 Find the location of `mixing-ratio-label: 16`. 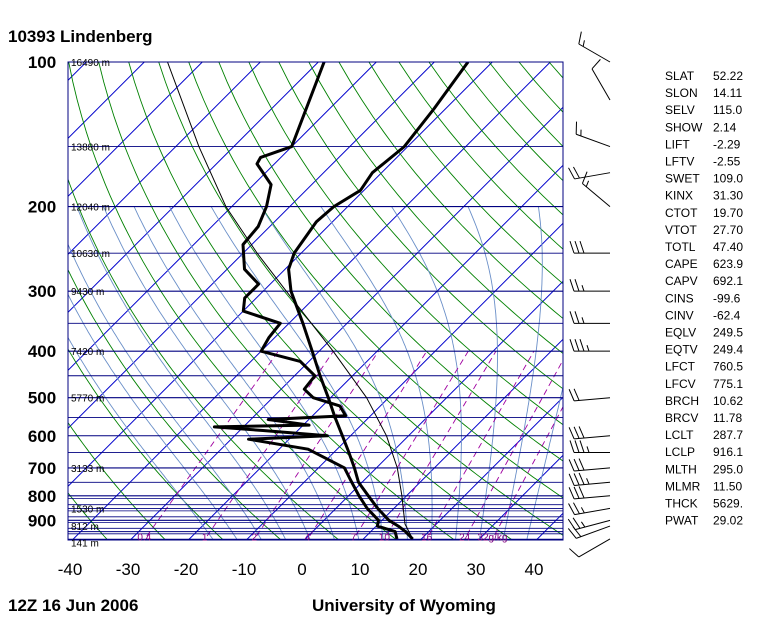

mixing-ratio-label: 16 is located at coordinates (427, 537).